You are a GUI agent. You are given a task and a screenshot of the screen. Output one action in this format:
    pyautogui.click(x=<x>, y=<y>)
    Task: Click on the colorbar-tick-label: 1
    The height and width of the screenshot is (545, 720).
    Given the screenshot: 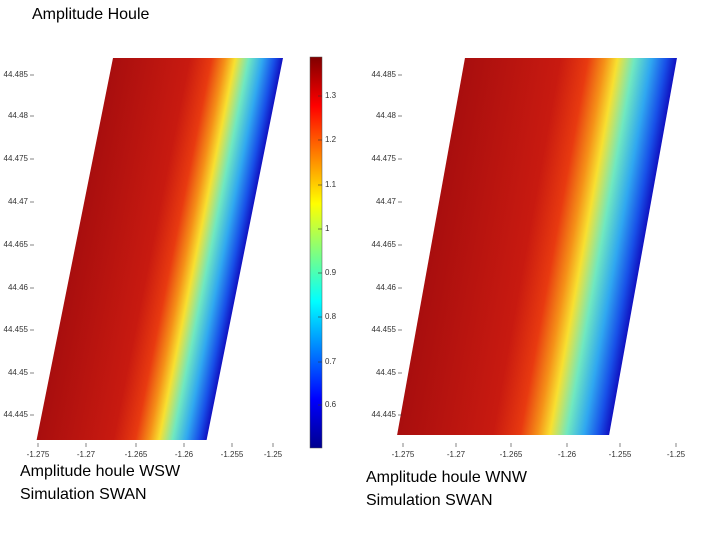 What is the action you would take?
    pyautogui.click(x=327, y=228)
    